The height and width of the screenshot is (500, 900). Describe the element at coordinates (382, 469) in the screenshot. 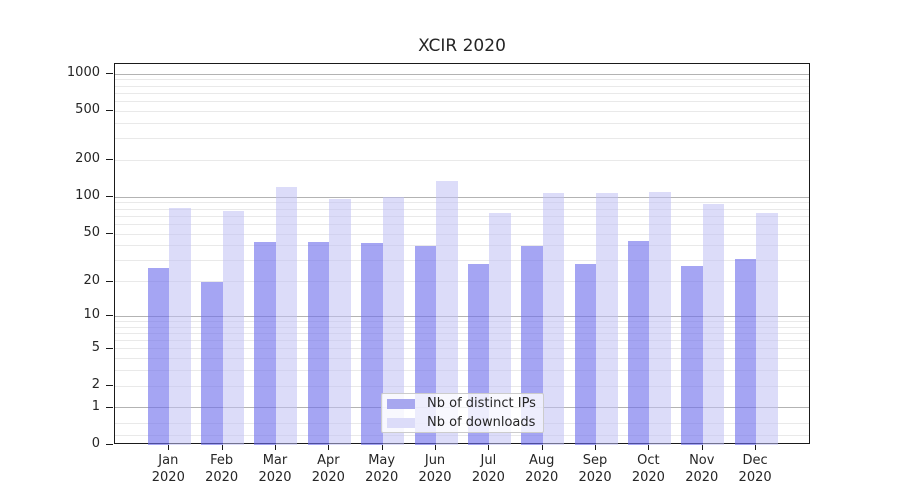

I see `x-axis-tick-label: May 2020` at that location.